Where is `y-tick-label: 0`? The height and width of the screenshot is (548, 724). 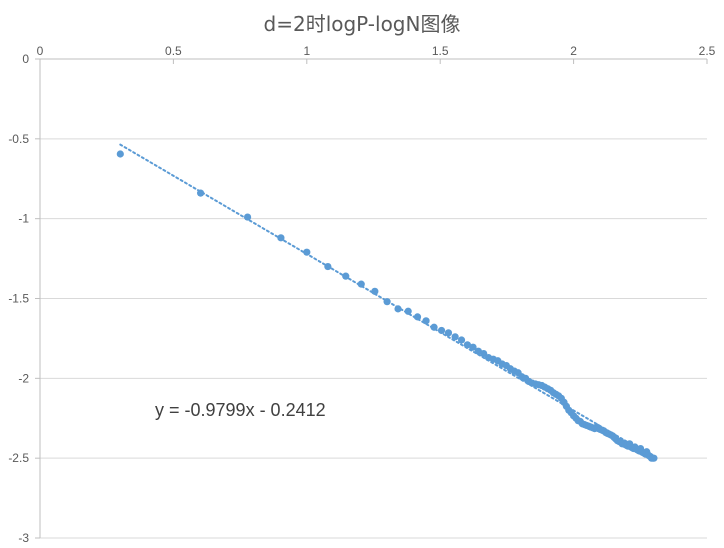
y-tick-label: 0 is located at coordinates (25, 59).